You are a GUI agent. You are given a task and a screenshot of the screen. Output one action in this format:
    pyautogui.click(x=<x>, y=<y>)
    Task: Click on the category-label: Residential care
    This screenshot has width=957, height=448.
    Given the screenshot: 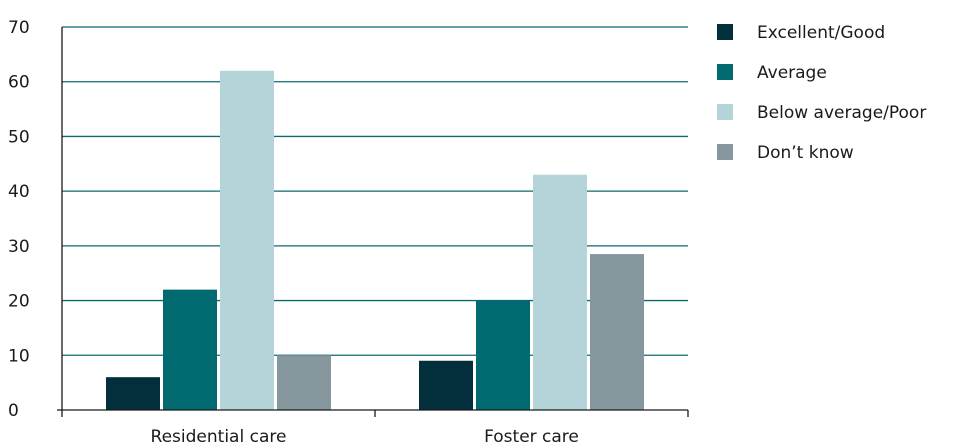 What is the action you would take?
    pyautogui.click(x=219, y=437)
    